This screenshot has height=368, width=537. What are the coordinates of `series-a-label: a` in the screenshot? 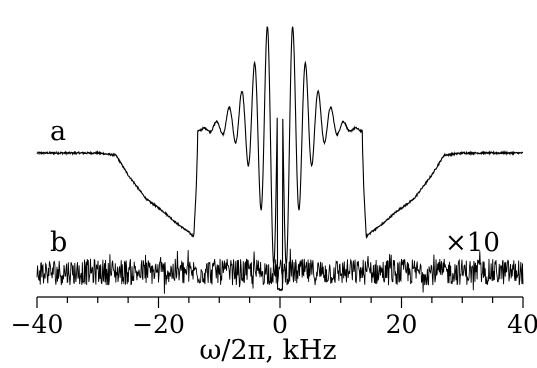 It's located at (58, 131).